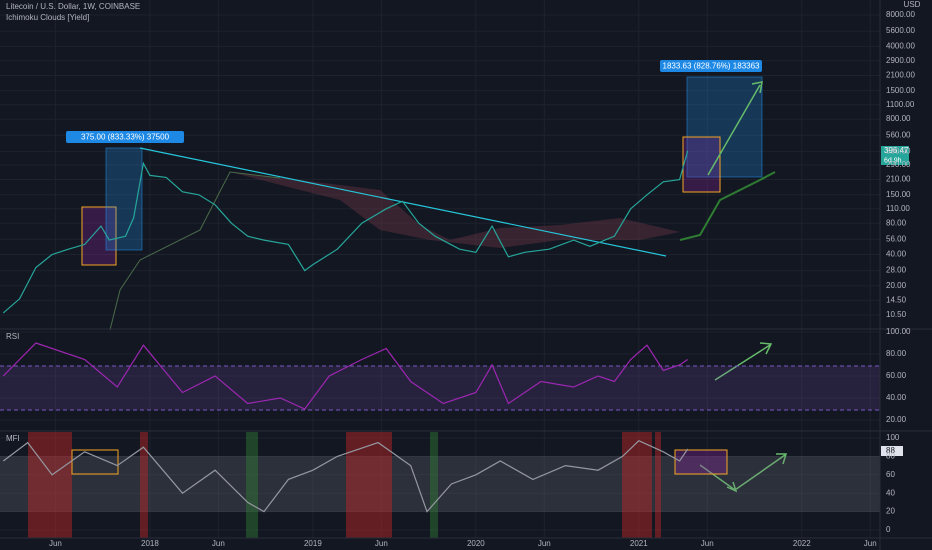 The image size is (932, 550). I want to click on panel-title: RSI, so click(12, 336).